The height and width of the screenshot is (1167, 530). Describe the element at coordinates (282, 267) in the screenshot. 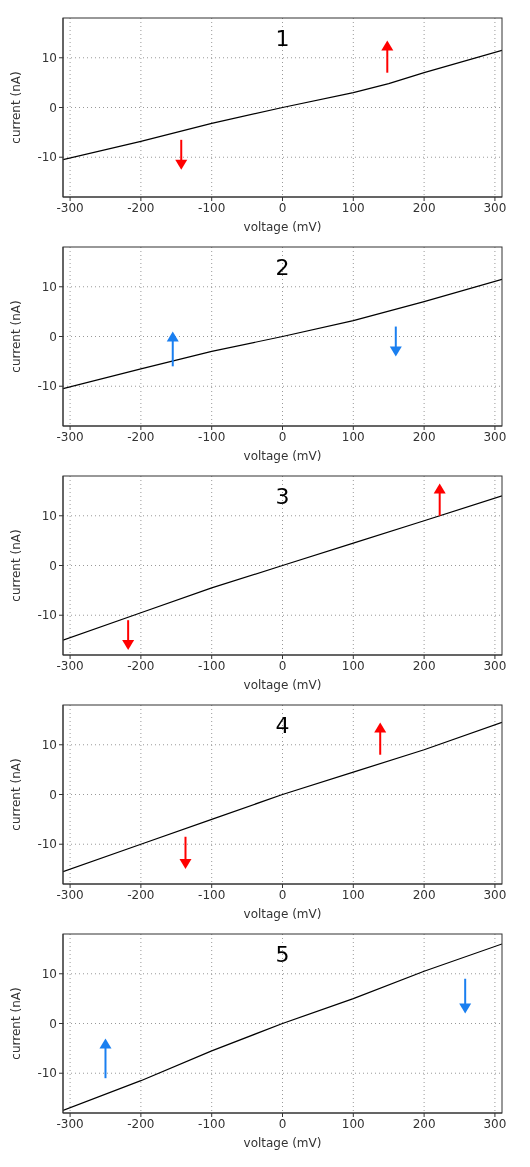

I see `chart-title: 2` at that location.